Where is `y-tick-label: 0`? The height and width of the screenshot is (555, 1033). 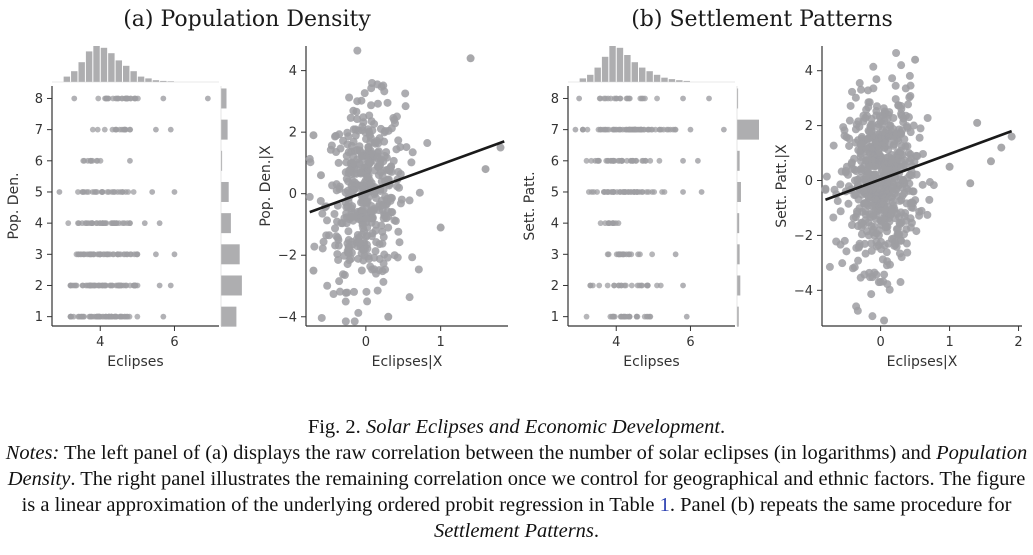 y-tick-label: 0 is located at coordinates (293, 194).